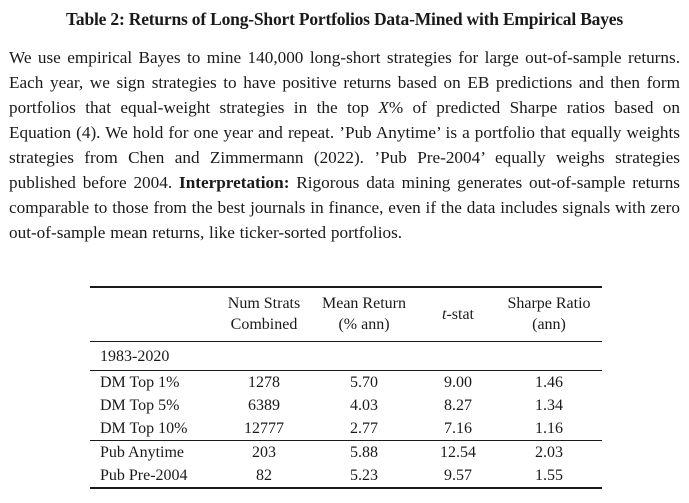  What do you see at coordinates (144, 428) in the screenshot?
I see `row-label: DM Top 10%` at bounding box center [144, 428].